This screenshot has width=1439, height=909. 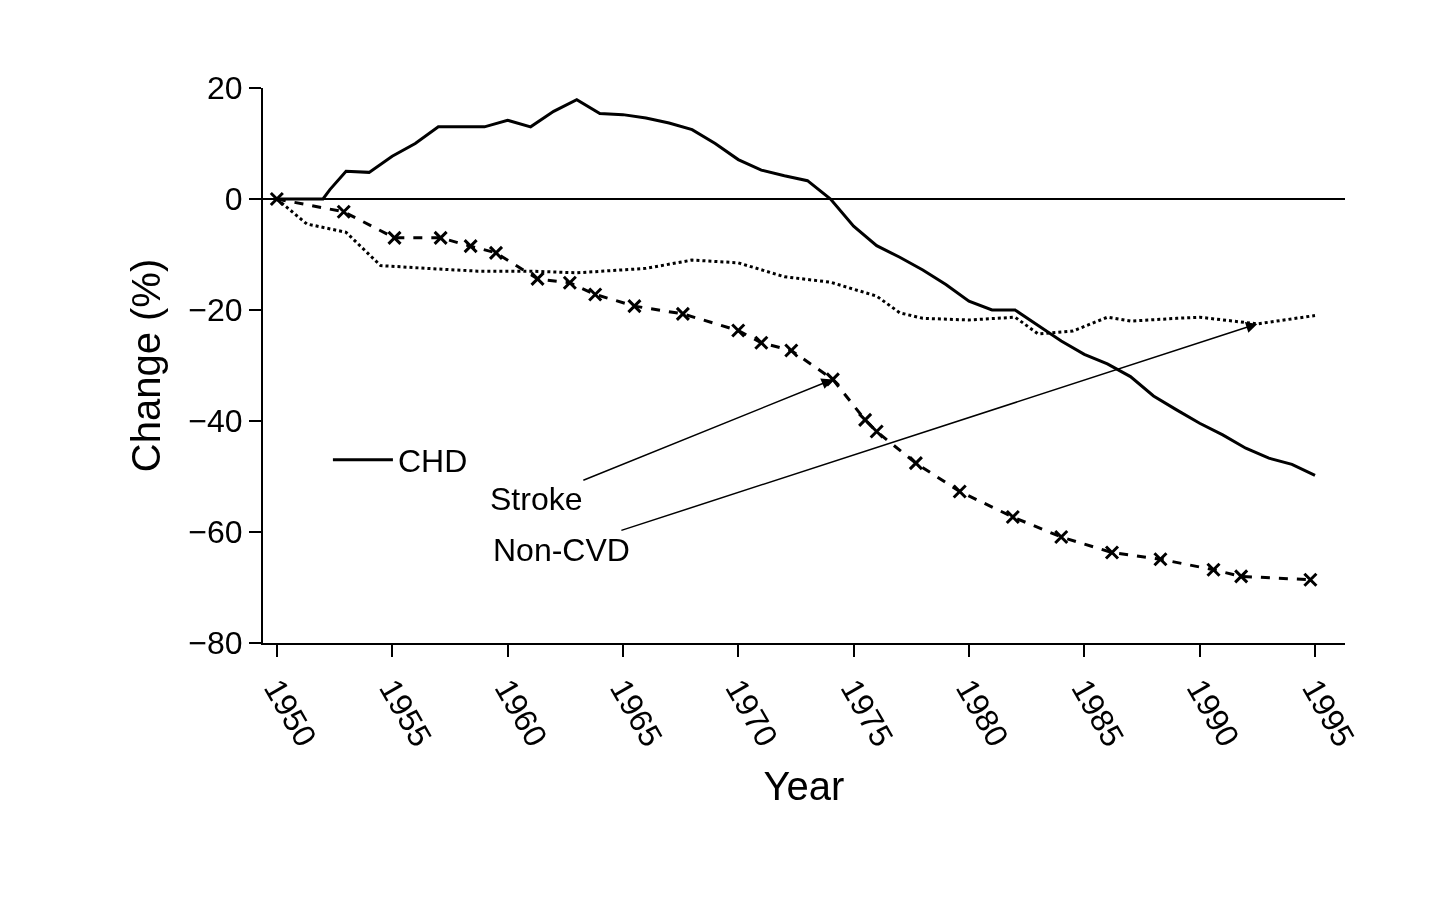 I want to click on y-axis-title: Change (%), so click(x=146, y=365).